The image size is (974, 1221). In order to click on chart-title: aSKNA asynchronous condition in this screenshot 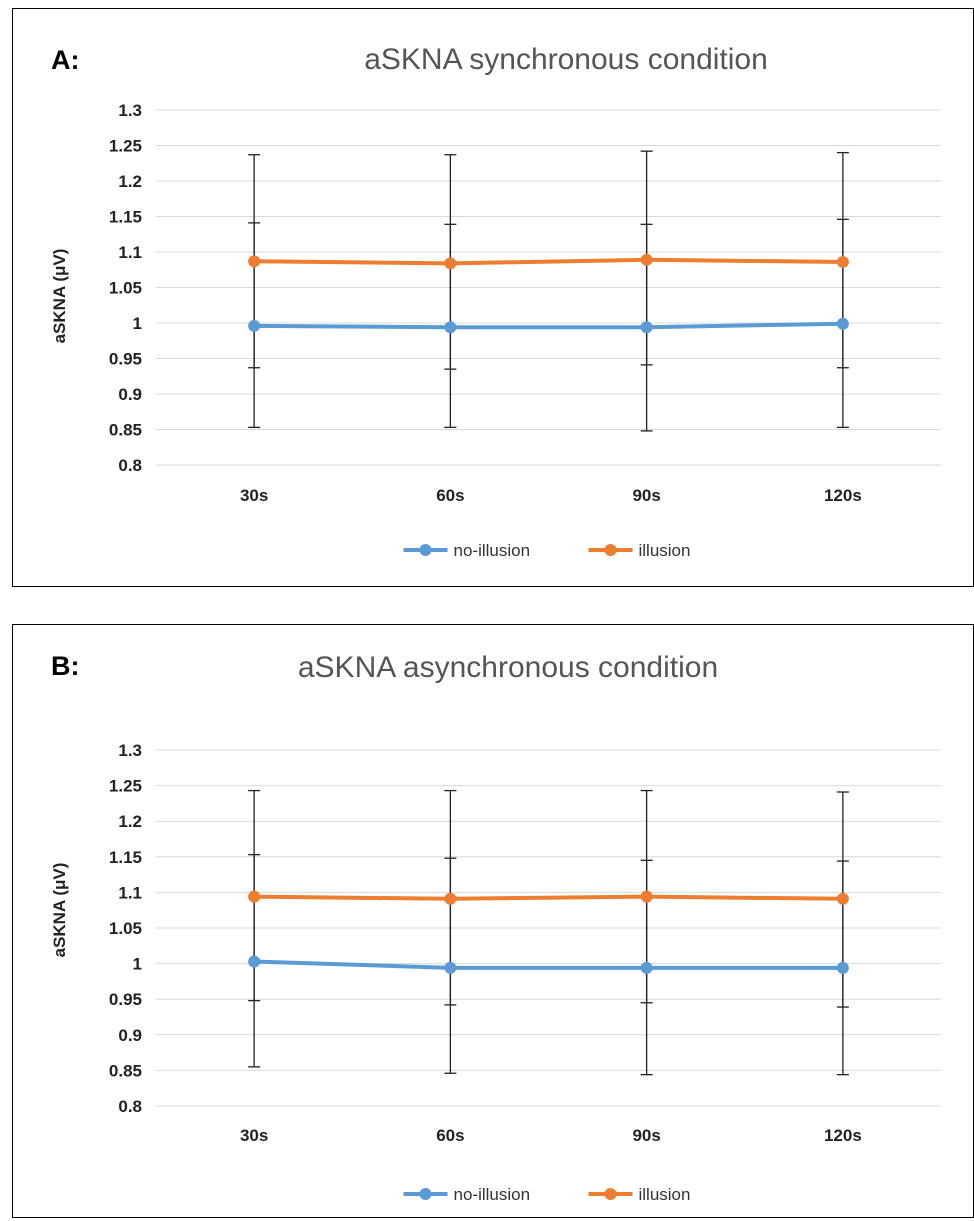, I will do `click(508, 667)`.